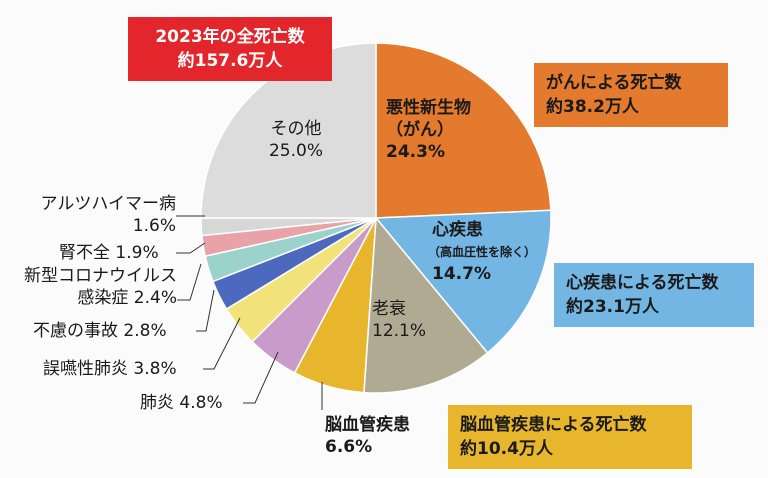 The width and height of the screenshot is (768, 478). I want to click on heart-deaths-box: 心疾患による死亡数 約23.1万人, so click(654, 295).